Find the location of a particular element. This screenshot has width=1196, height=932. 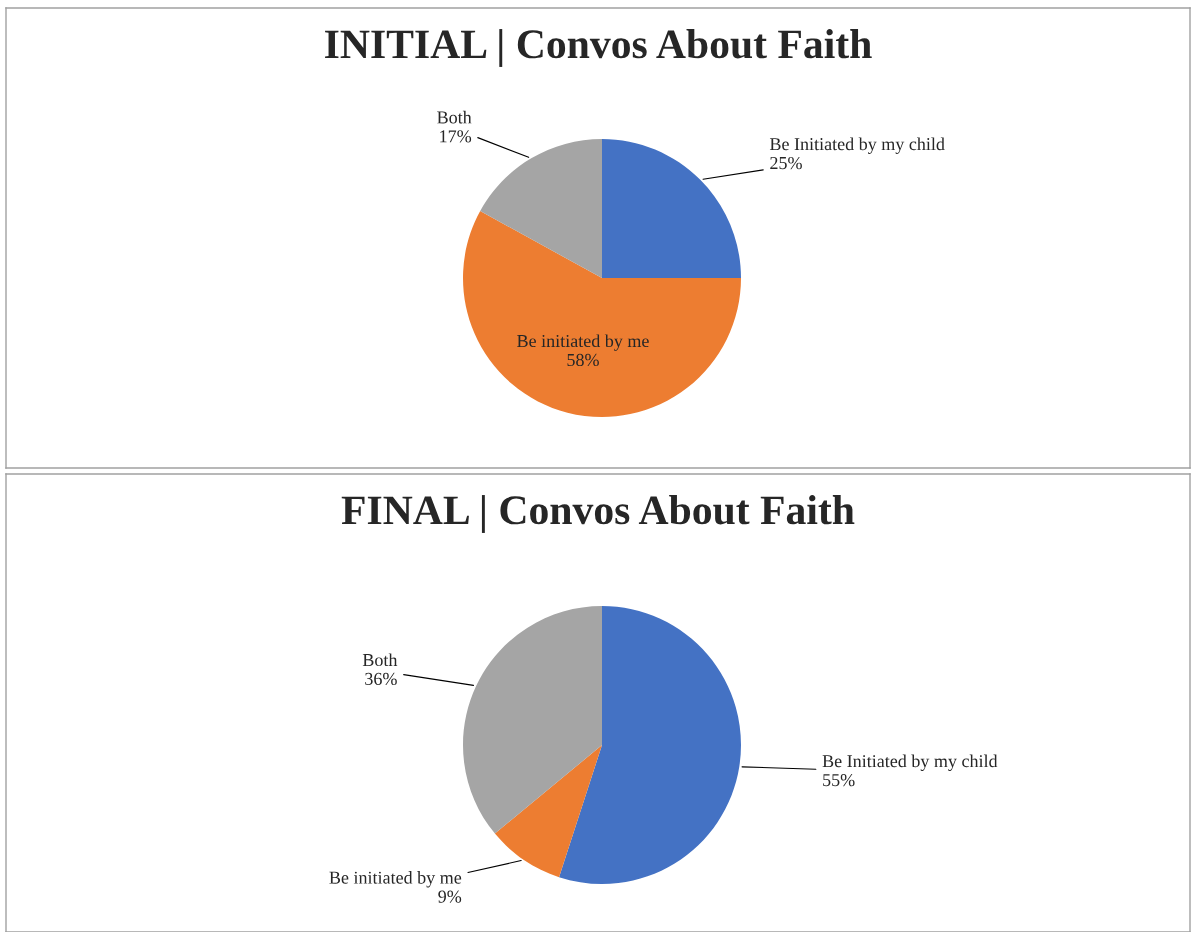

data-label: 25% is located at coordinates (786, 163).